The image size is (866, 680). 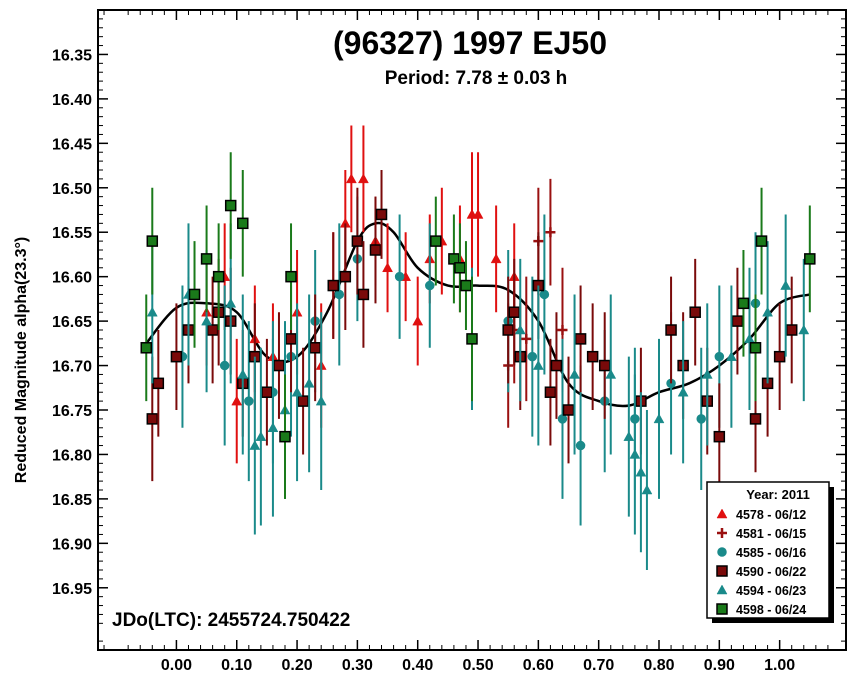 What do you see at coordinates (21, 360) in the screenshot?
I see `y-axis-label: Reduced Magnitude alpha(23.3°)` at bounding box center [21, 360].